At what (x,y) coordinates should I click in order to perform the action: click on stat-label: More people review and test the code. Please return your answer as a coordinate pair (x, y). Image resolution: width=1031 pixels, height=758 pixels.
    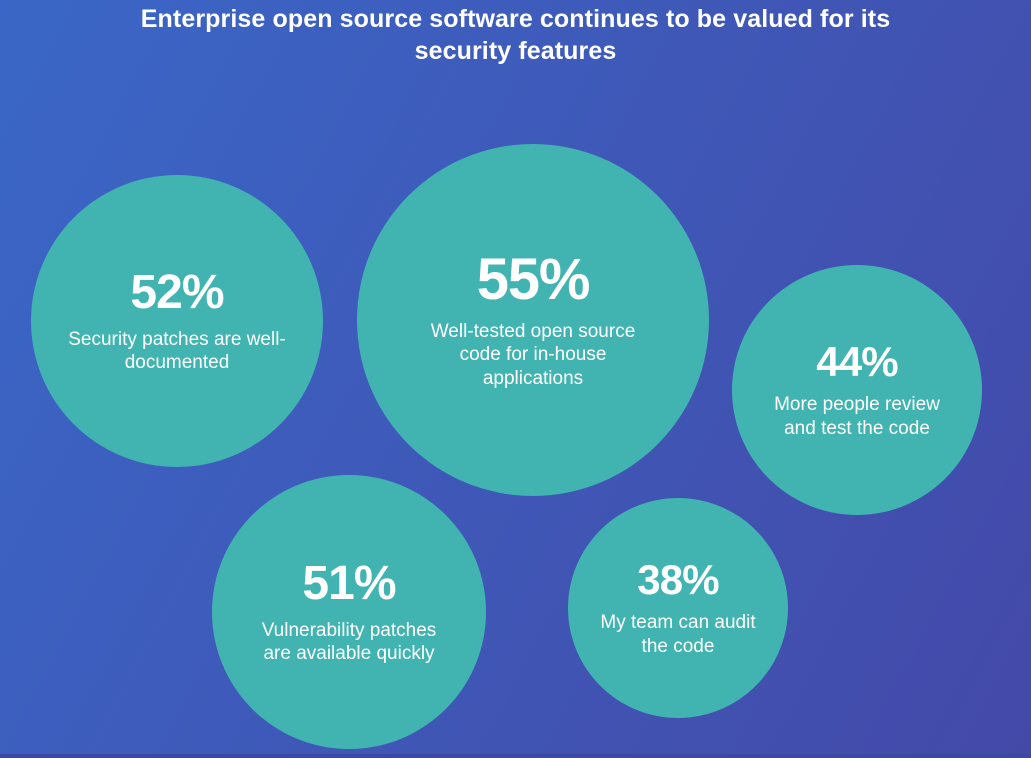
    Looking at the image, I should click on (857, 416).